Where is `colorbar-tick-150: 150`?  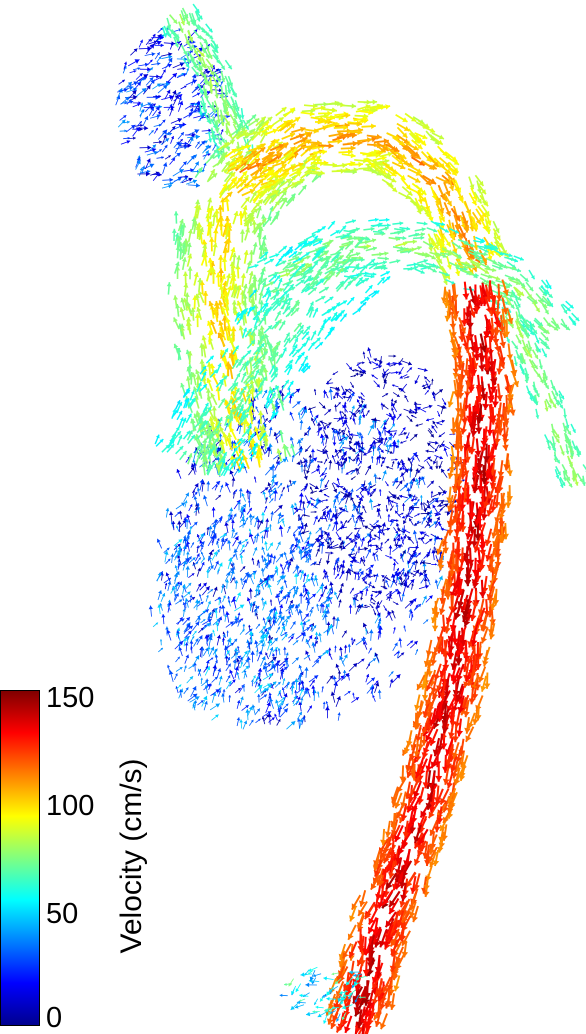
colorbar-tick-150: 150 is located at coordinates (70, 698).